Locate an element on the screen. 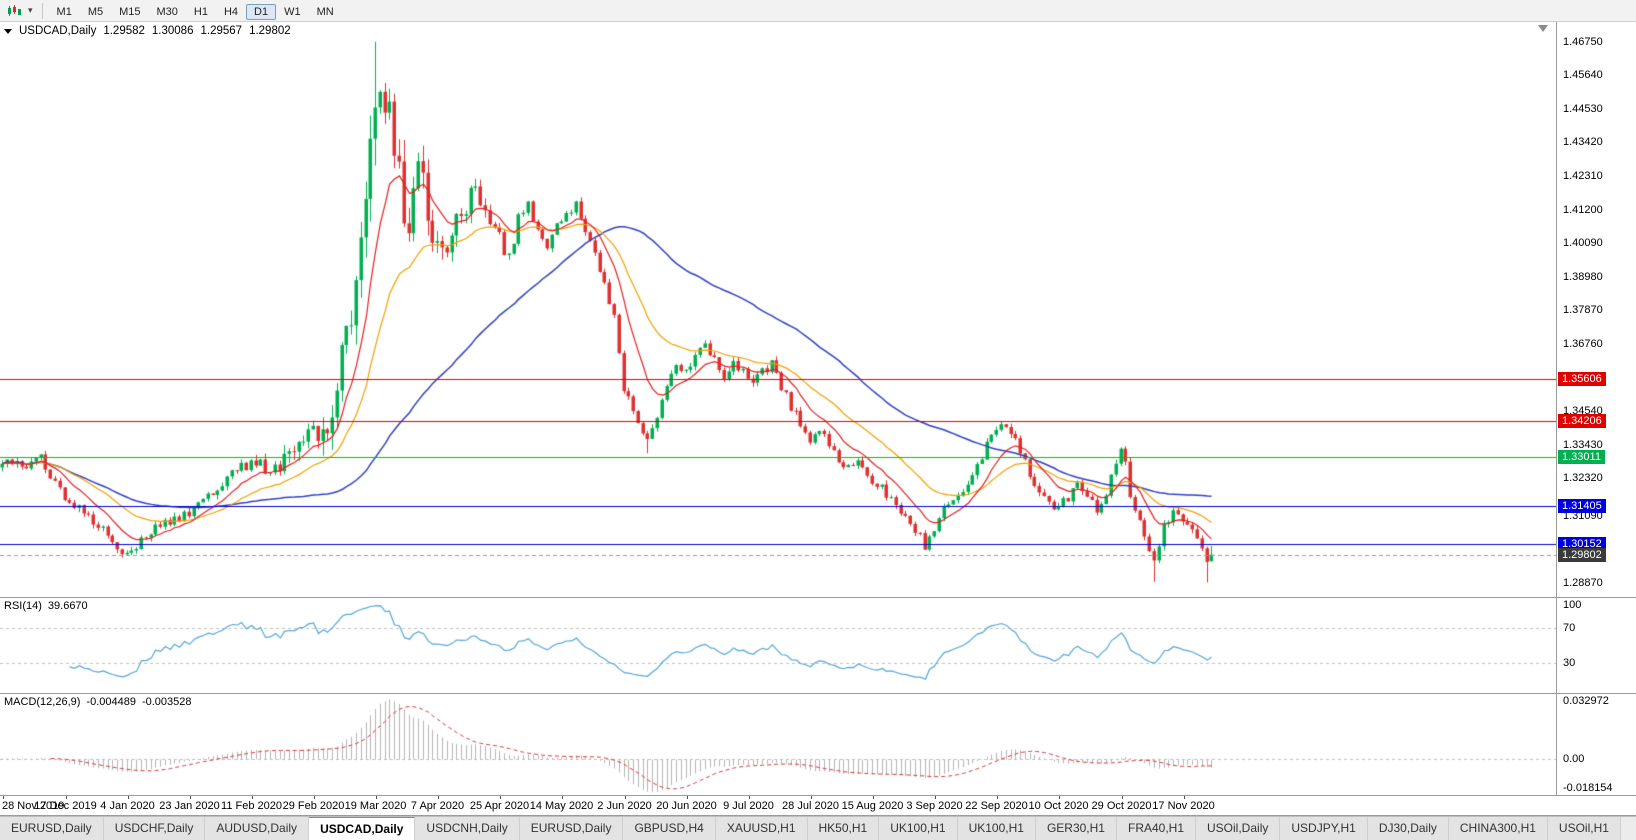 Image resolution: width=1636 pixels, height=840 pixels. price-level-badge: 1.33011 is located at coordinates (1581, 457).